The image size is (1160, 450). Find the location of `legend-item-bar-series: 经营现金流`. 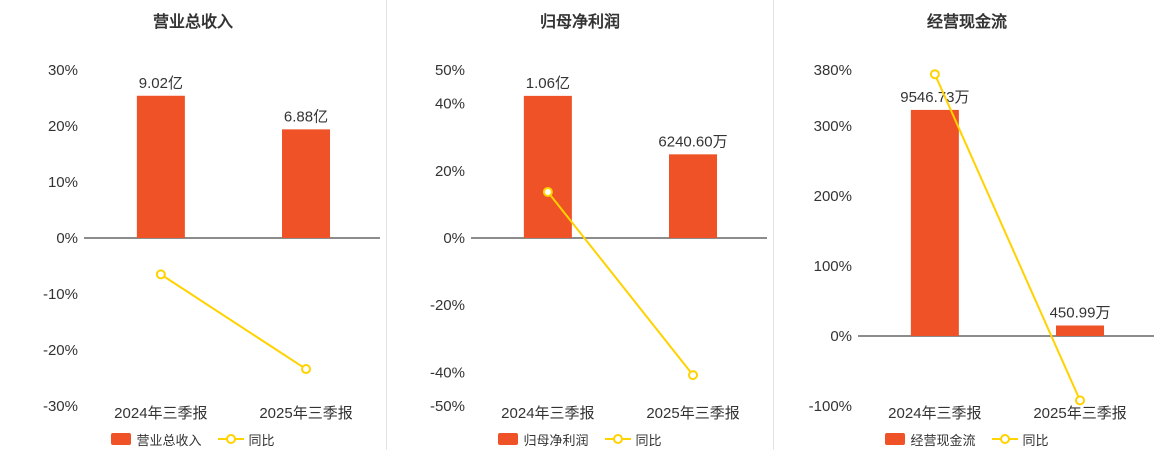

legend-item-bar-series: 经营现金流 is located at coordinates (930, 439).